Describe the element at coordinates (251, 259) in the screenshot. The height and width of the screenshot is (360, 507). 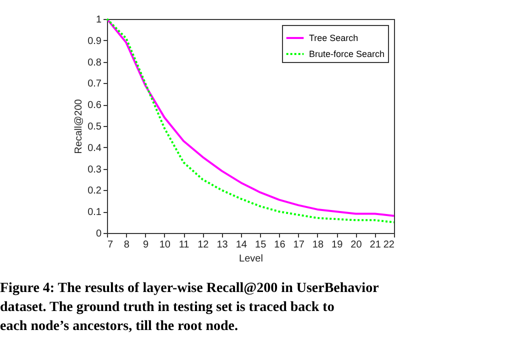
I see `x-axis-title: Level` at that location.